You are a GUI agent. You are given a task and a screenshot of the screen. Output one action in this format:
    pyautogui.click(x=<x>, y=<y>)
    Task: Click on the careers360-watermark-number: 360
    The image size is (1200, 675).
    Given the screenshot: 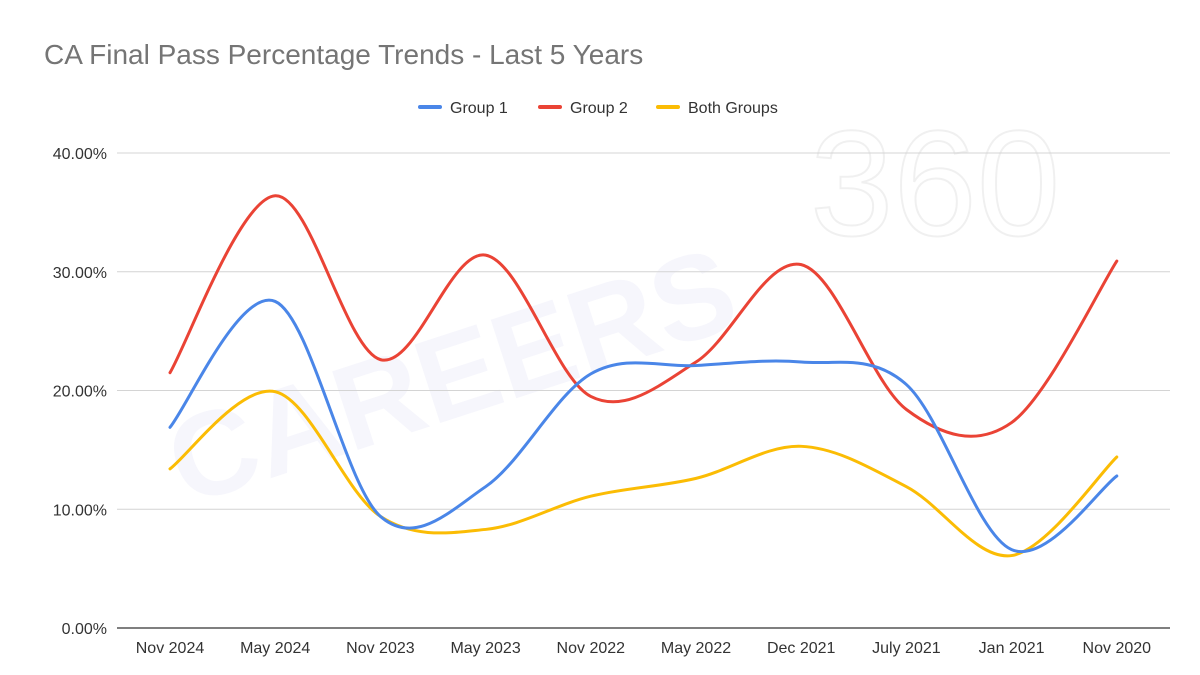 What is the action you would take?
    pyautogui.click(x=935, y=183)
    